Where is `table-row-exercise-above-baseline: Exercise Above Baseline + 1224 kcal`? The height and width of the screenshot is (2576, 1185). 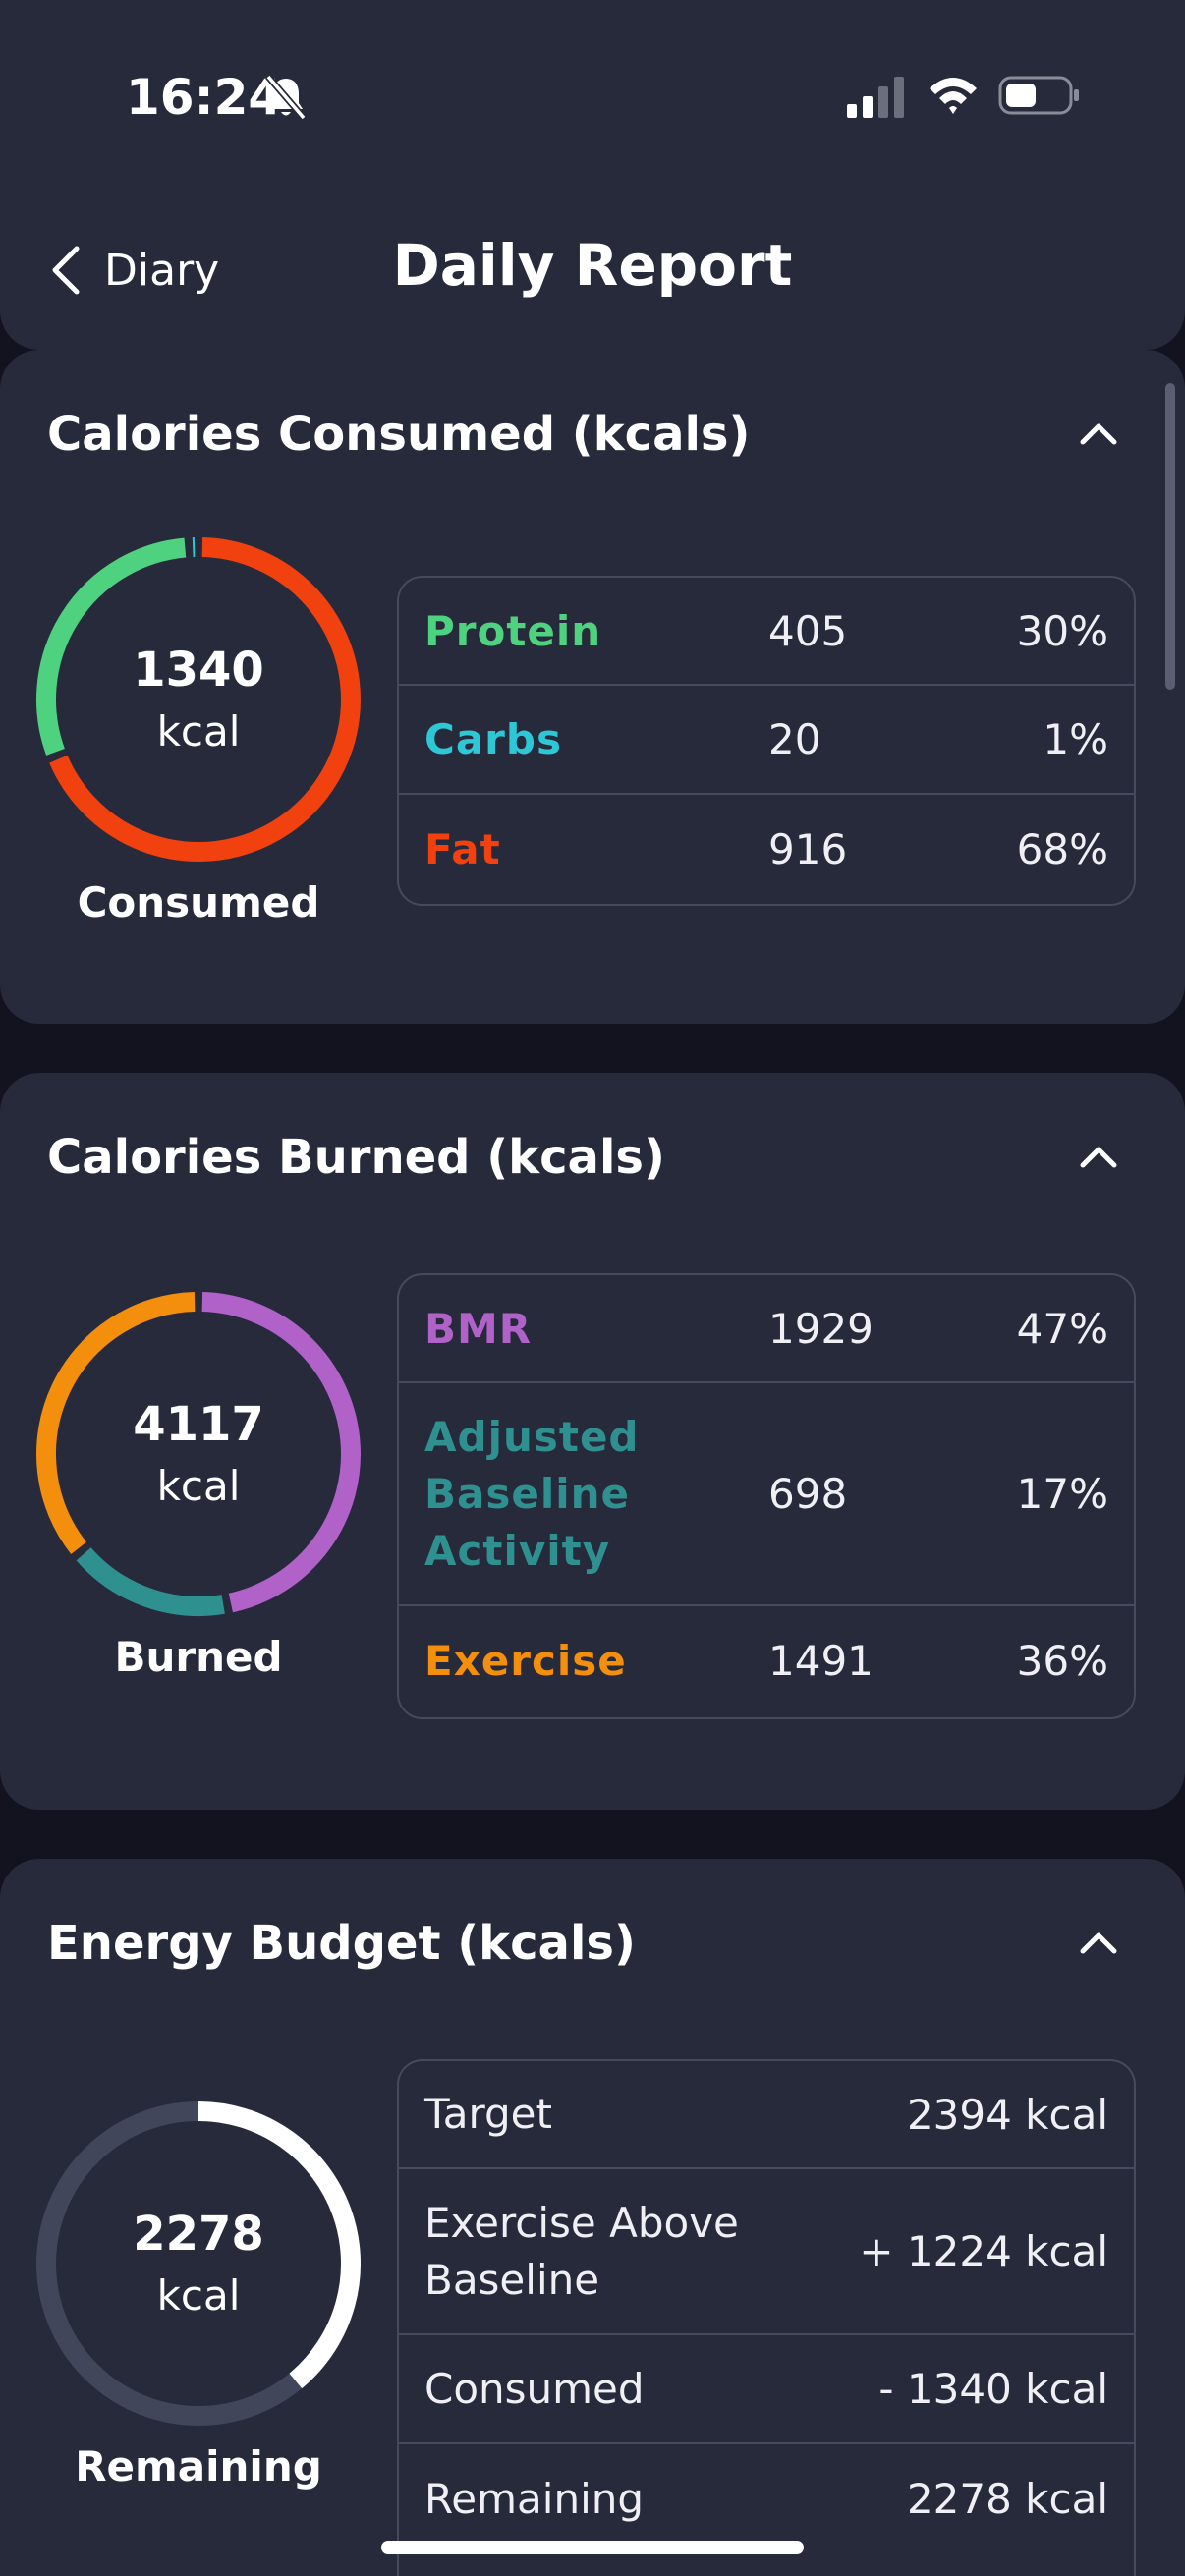 table-row-exercise-above-baseline: Exercise Above Baseline + 1224 kcal is located at coordinates (767, 2252).